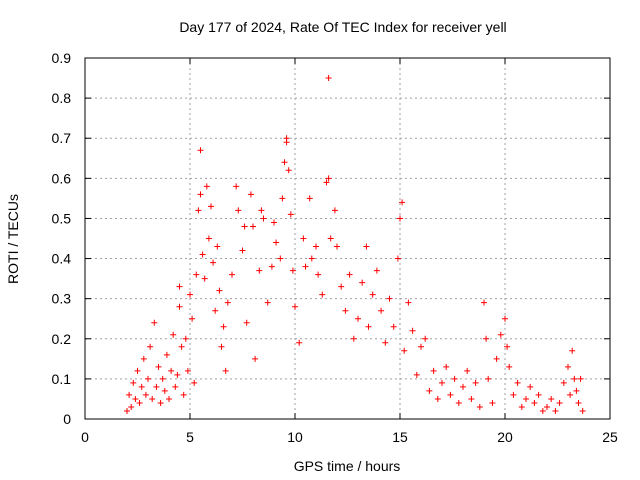  Describe the element at coordinates (400, 437) in the screenshot. I see `x-tick-label: 15` at that location.